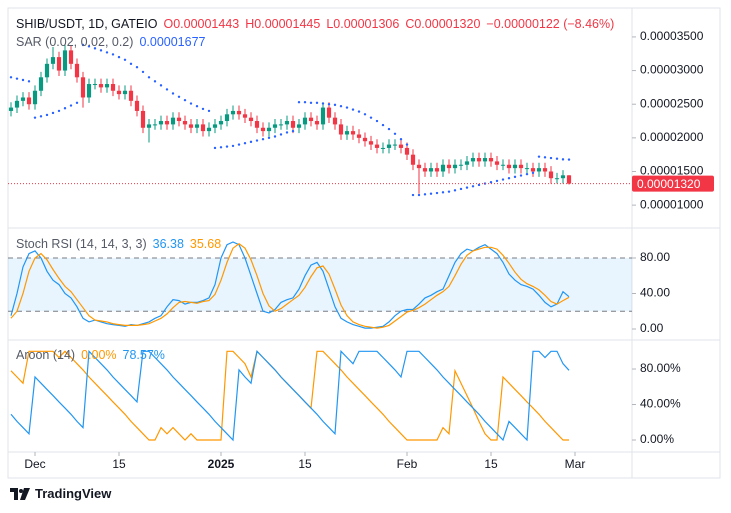 The width and height of the screenshot is (731, 513). Describe the element at coordinates (90, 355) in the screenshot. I see `aroon-legend: Aroon (14) 0.00% 78.57%` at that location.